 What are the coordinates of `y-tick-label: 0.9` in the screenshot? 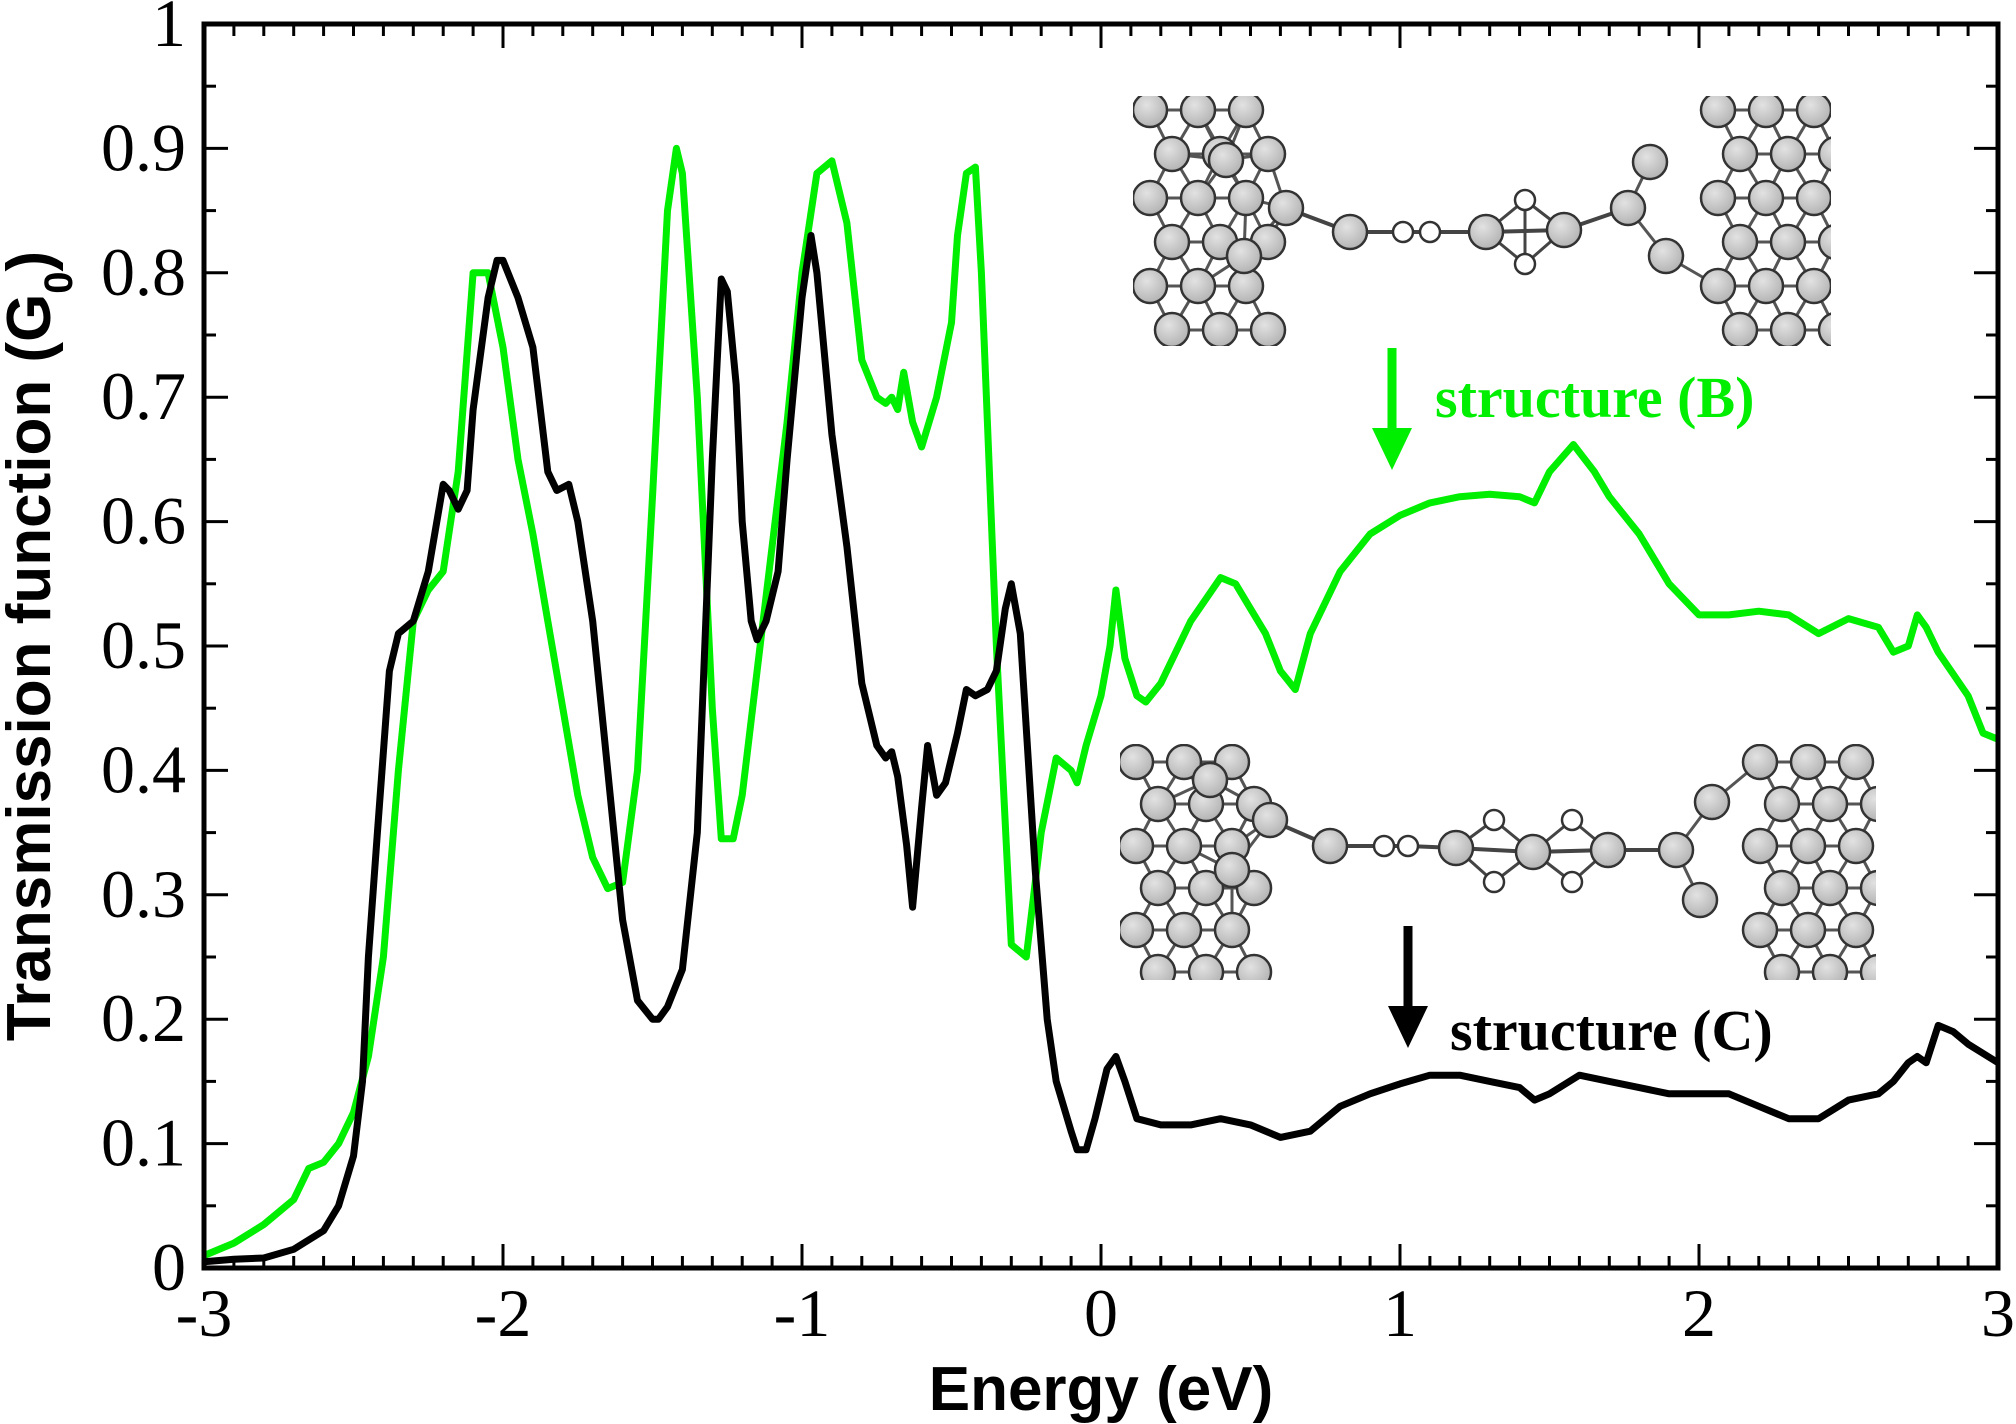 It's located at (143, 147).